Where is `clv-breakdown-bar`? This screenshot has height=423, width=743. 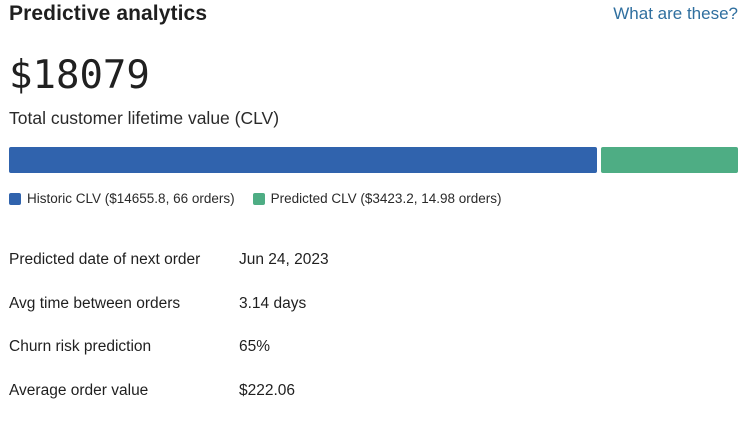 clv-breakdown-bar is located at coordinates (373, 160).